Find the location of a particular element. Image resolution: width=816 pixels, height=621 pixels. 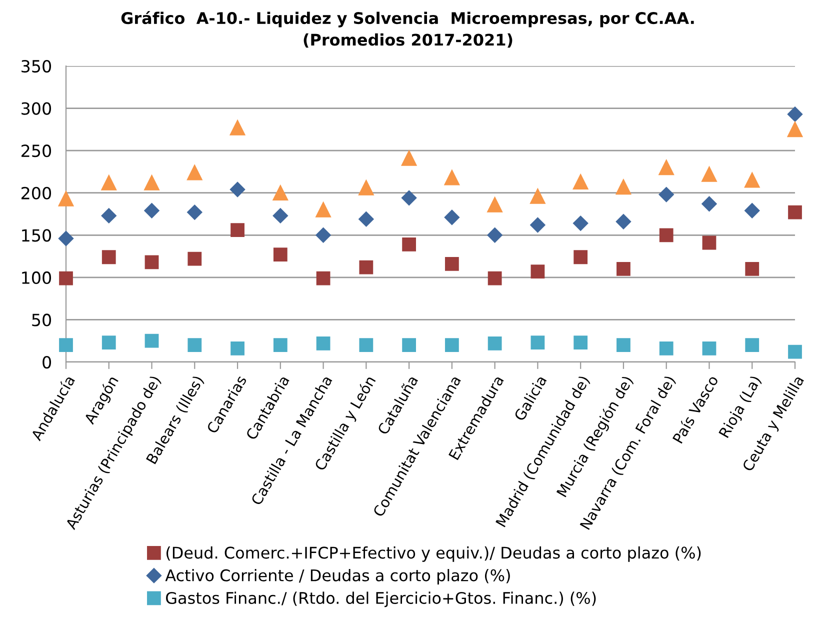

chart-title: Gráfico A-10.- Liquidez y Solvencia Microempresas, por CC.AA. (Promedios 2017-2021) is located at coordinates (407, 29).